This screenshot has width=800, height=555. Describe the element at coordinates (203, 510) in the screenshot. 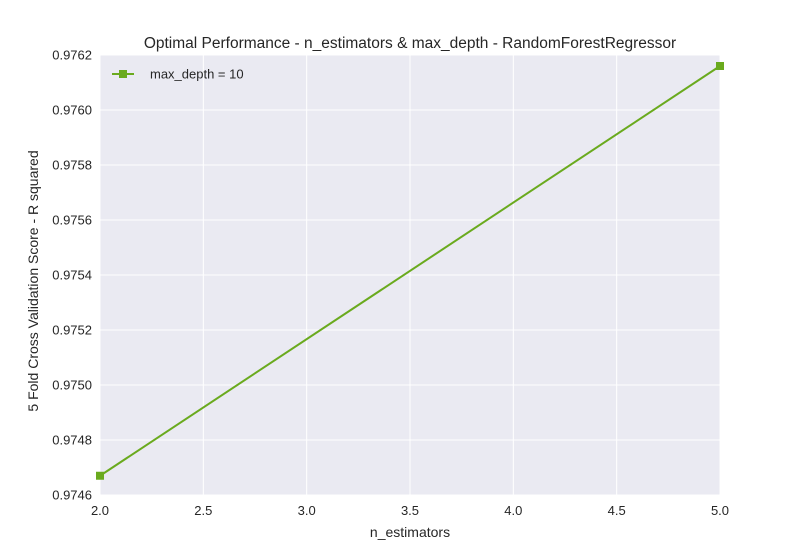

I see `x-tick-label: 2.5` at that location.